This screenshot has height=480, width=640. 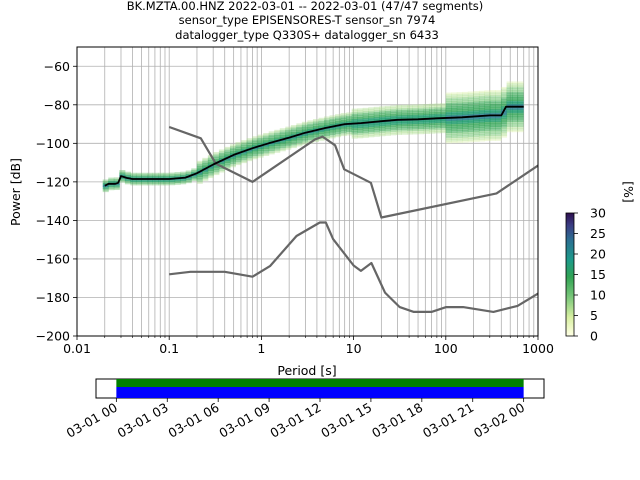 What do you see at coordinates (598, 233) in the screenshot?
I see `colorbar-tick-label: 25` at bounding box center [598, 233].